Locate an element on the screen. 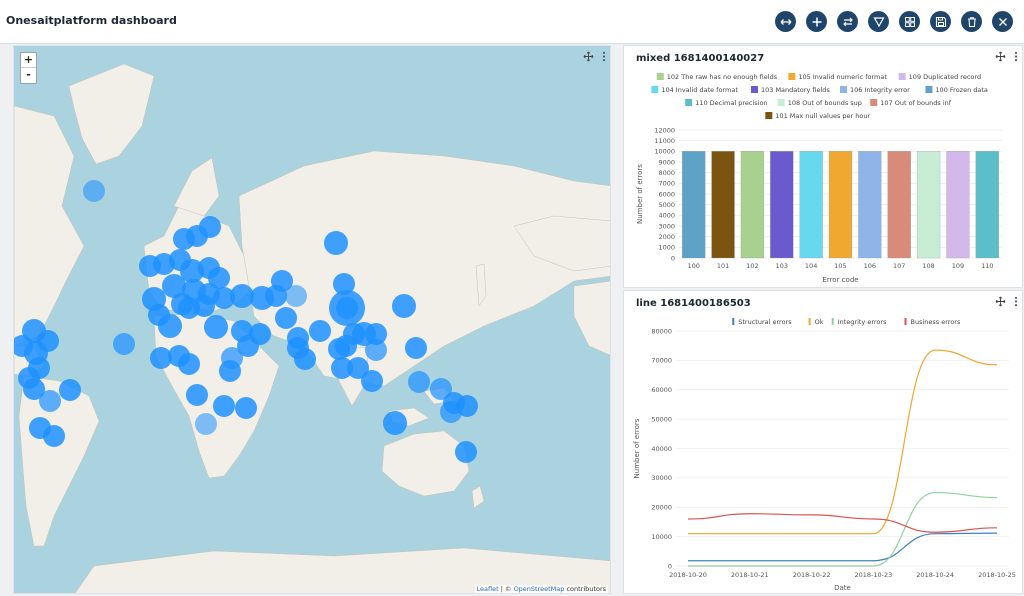 The height and width of the screenshot is (596, 1024). transfer-arrows-icon is located at coordinates (847, 21).